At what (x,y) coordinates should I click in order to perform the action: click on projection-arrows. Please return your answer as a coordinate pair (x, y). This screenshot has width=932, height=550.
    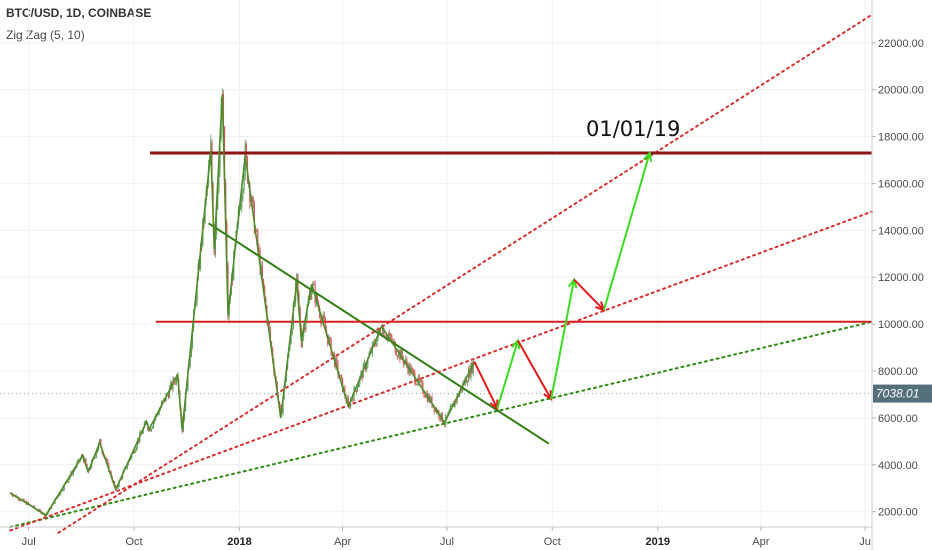
    Looking at the image, I should click on (563, 280).